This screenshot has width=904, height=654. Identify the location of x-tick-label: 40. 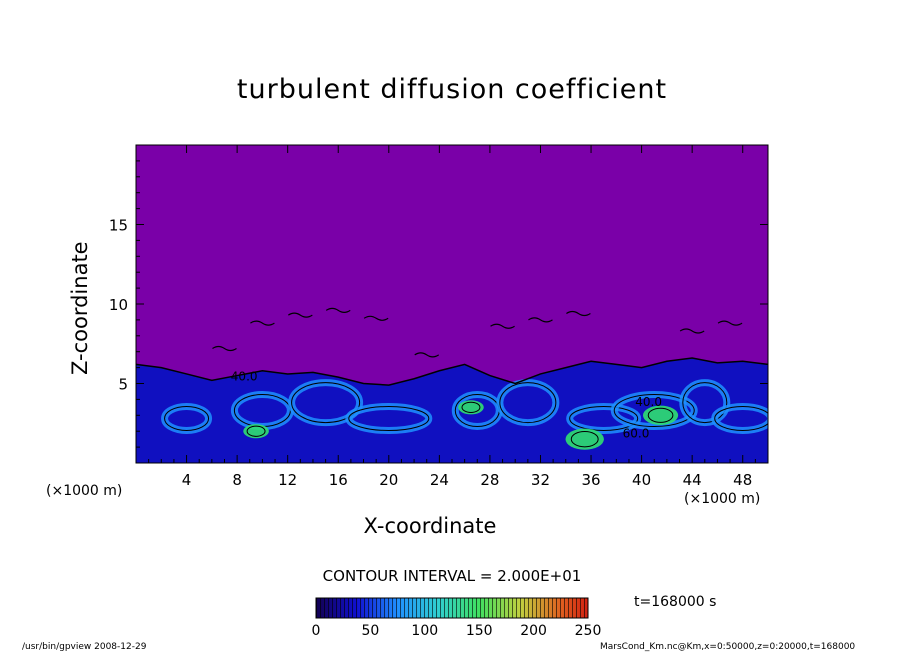
(641, 480).